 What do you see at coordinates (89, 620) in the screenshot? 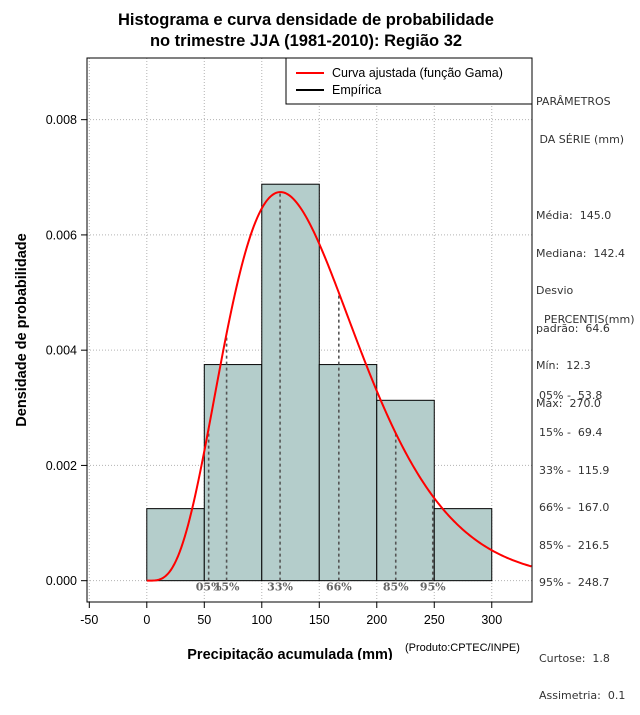
I see `x-tick-label: -50` at bounding box center [89, 620].